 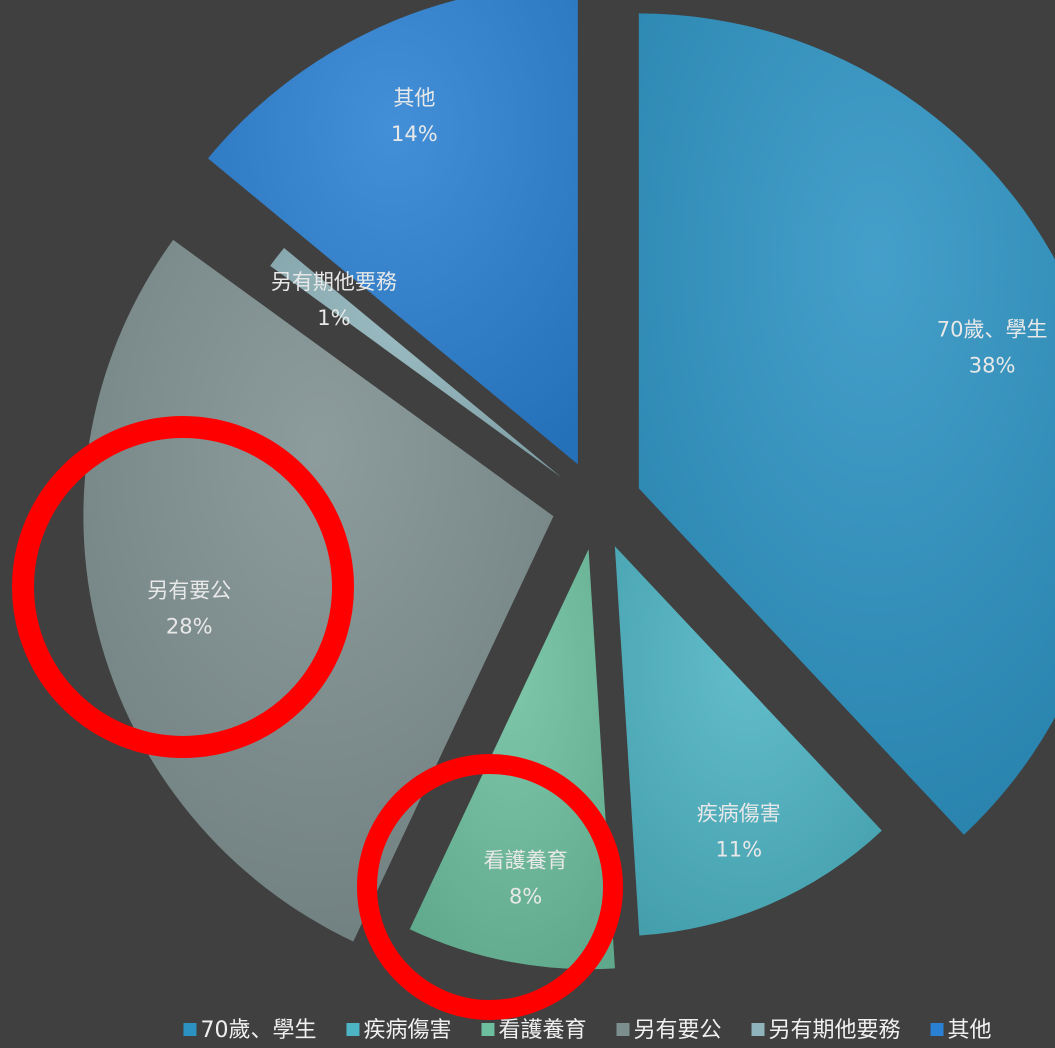 What do you see at coordinates (414, 134) in the screenshot?
I see `slice-value-label: 14%` at bounding box center [414, 134].